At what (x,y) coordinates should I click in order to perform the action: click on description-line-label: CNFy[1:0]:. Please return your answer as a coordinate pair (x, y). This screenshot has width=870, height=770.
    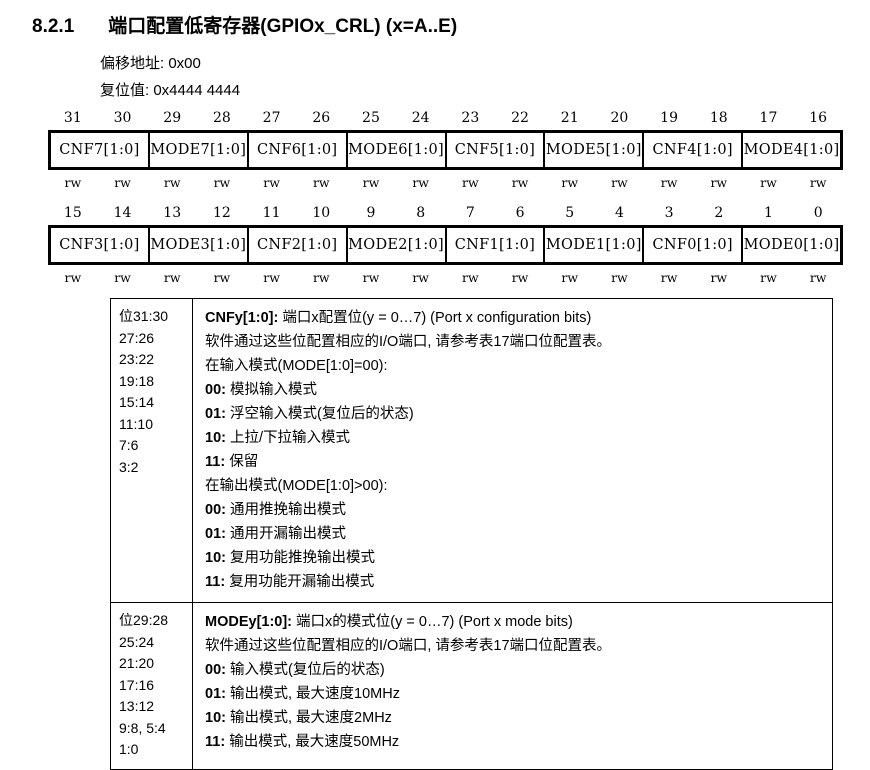
    Looking at the image, I should click on (242, 318).